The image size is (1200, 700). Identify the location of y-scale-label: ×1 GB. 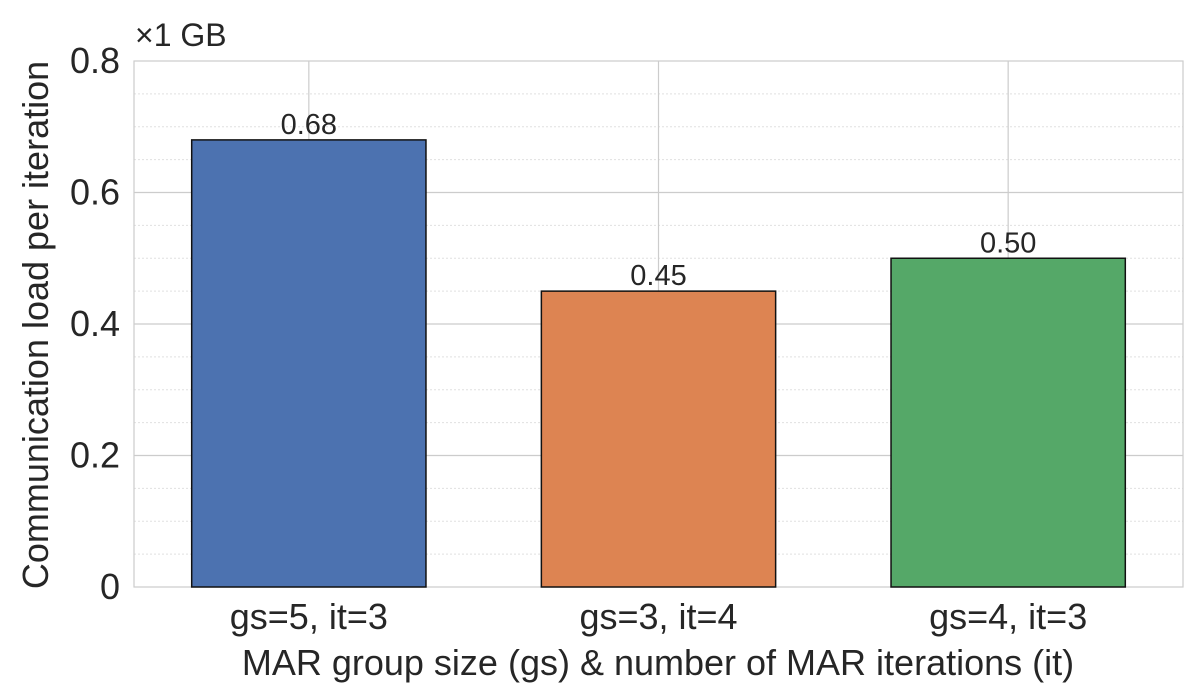
(181, 35).